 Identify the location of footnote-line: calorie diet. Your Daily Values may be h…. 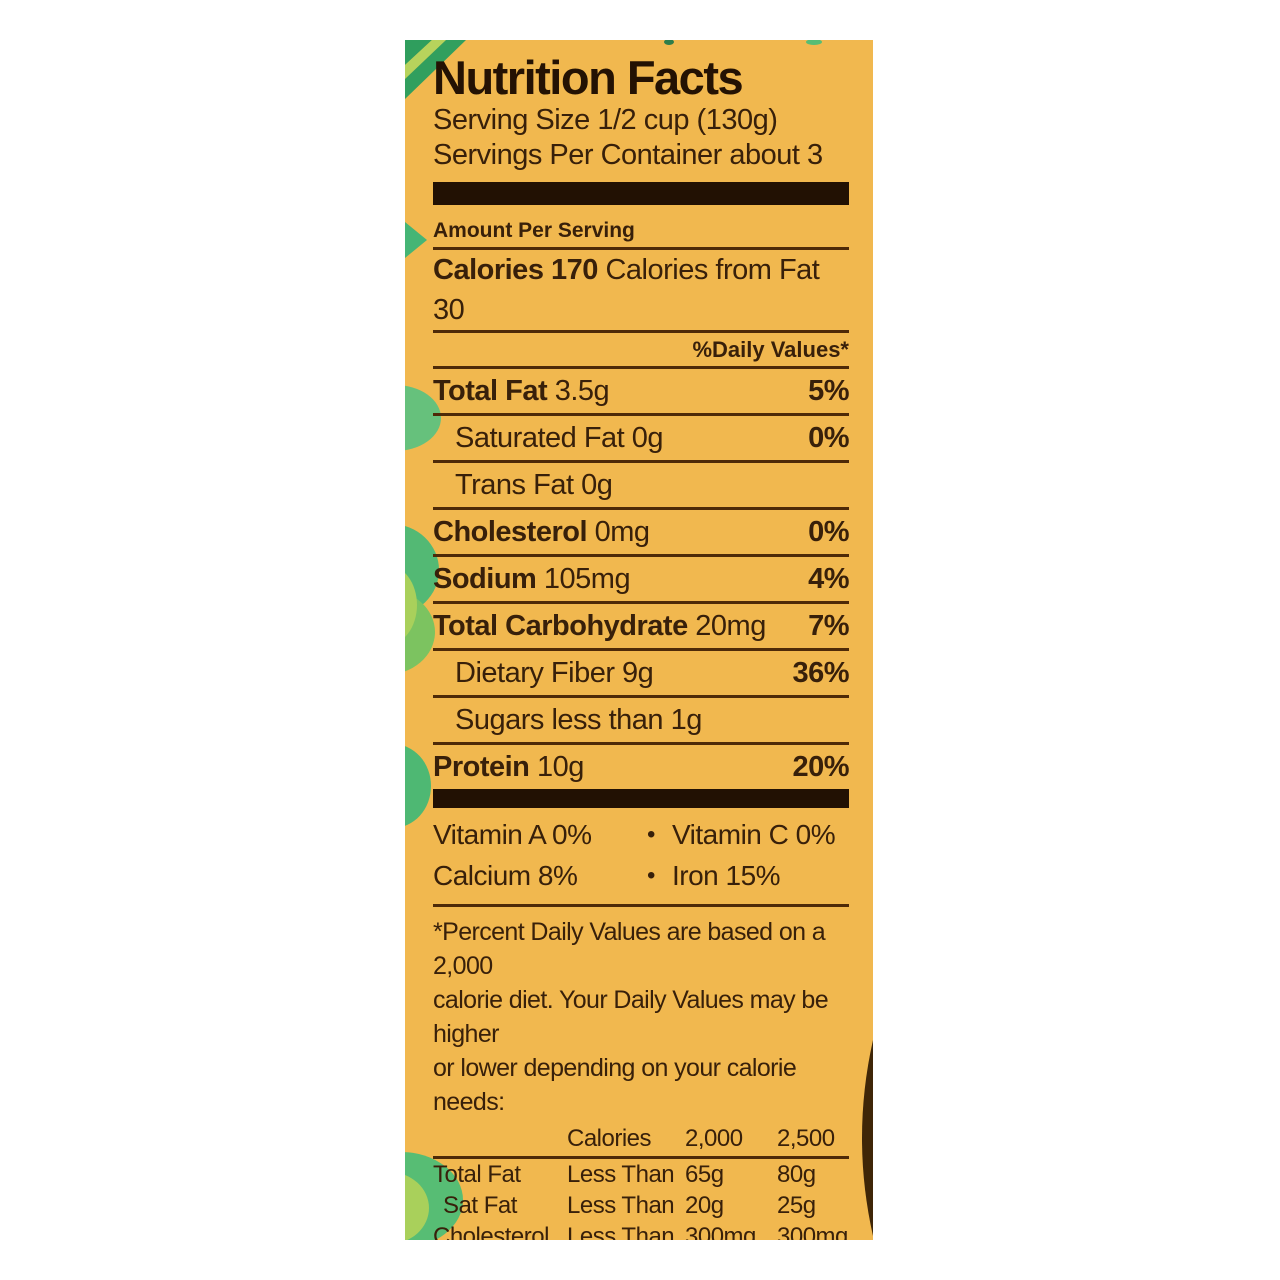
(631, 1017).